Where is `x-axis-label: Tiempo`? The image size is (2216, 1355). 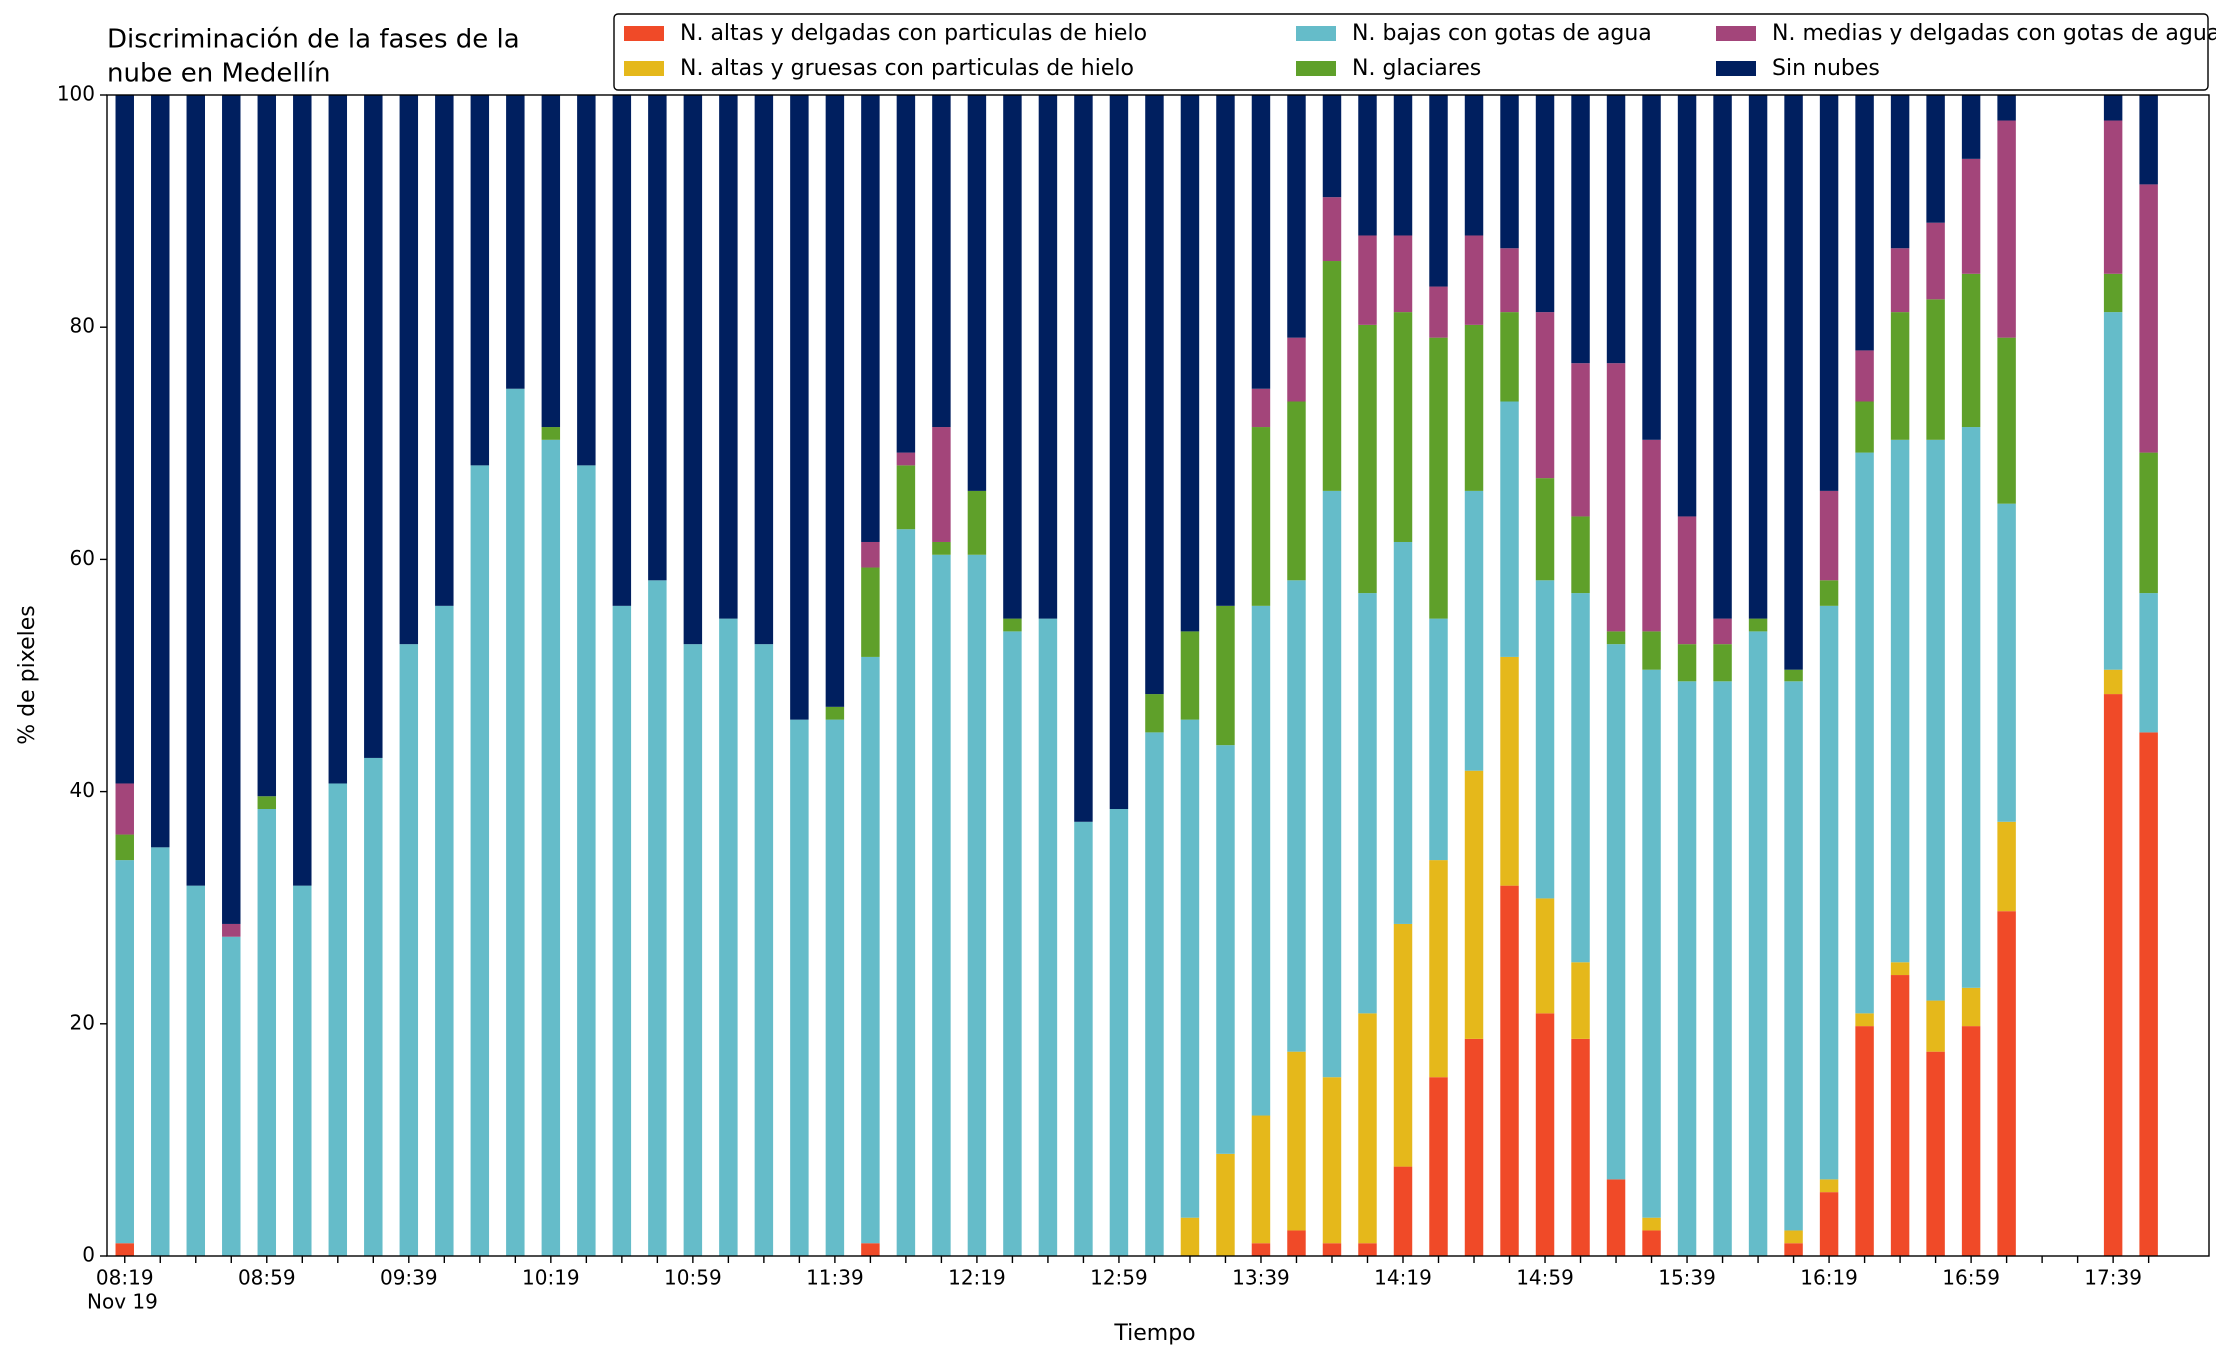
x-axis-label: Tiempo is located at coordinates (1154, 1333).